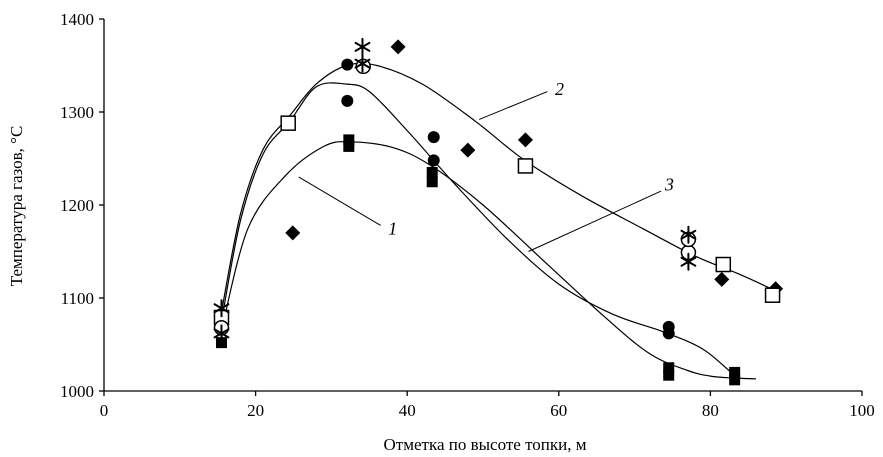 The width and height of the screenshot is (883, 457). What do you see at coordinates (77, 112) in the screenshot?
I see `y-tick-label: 1300` at bounding box center [77, 112].